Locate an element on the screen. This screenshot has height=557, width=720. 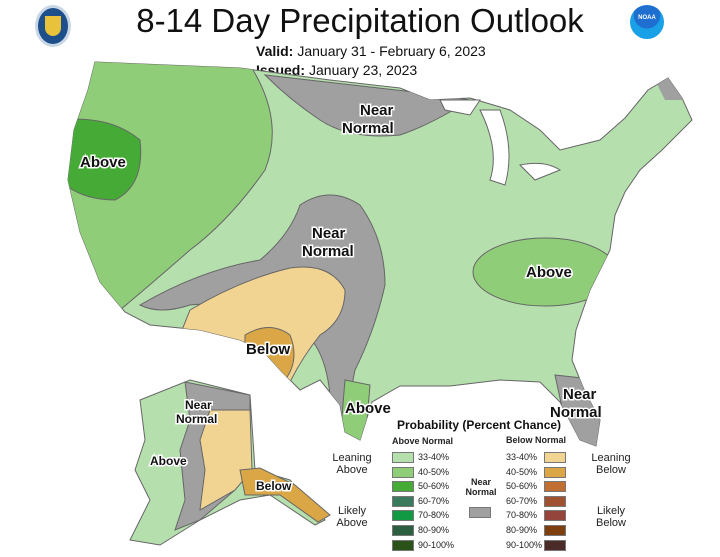
legend-label-below-4: 70-80% is located at coordinates (522, 515).